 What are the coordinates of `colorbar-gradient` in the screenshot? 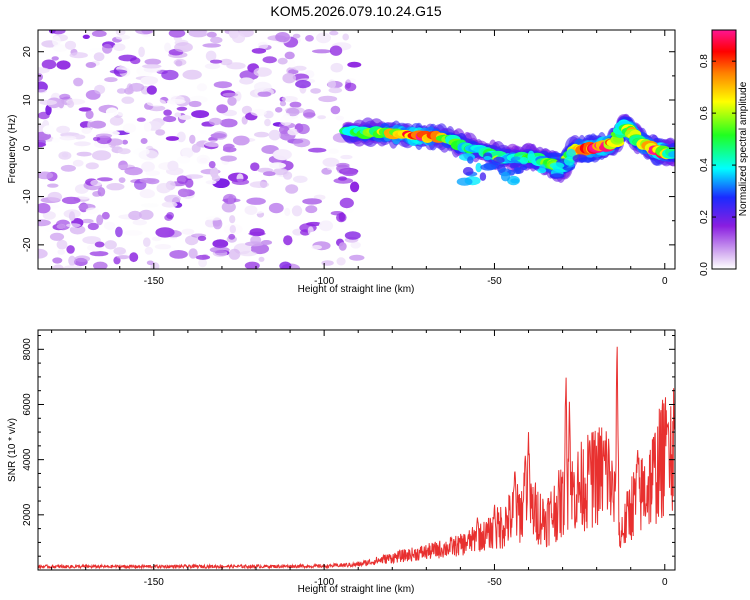 It's located at (724, 149).